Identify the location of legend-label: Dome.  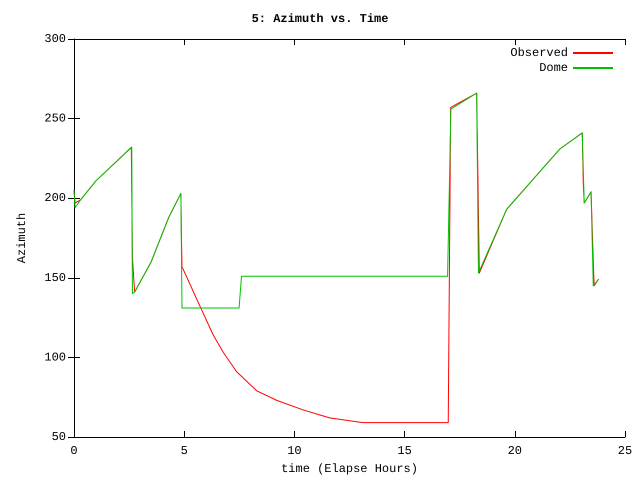
(553, 68).